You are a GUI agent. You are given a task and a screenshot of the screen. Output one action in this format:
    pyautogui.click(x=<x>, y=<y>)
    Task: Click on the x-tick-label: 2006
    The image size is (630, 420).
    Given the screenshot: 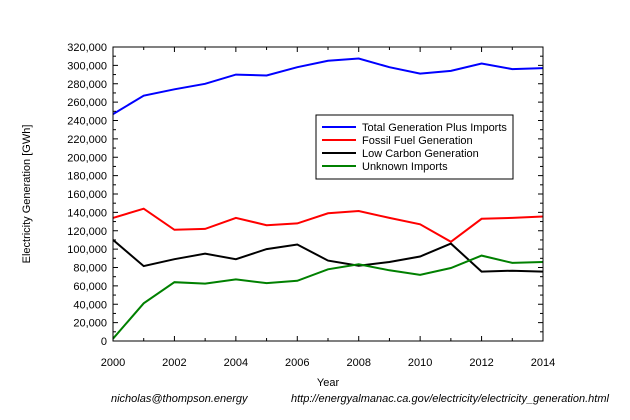 What is the action you would take?
    pyautogui.click(x=297, y=363)
    